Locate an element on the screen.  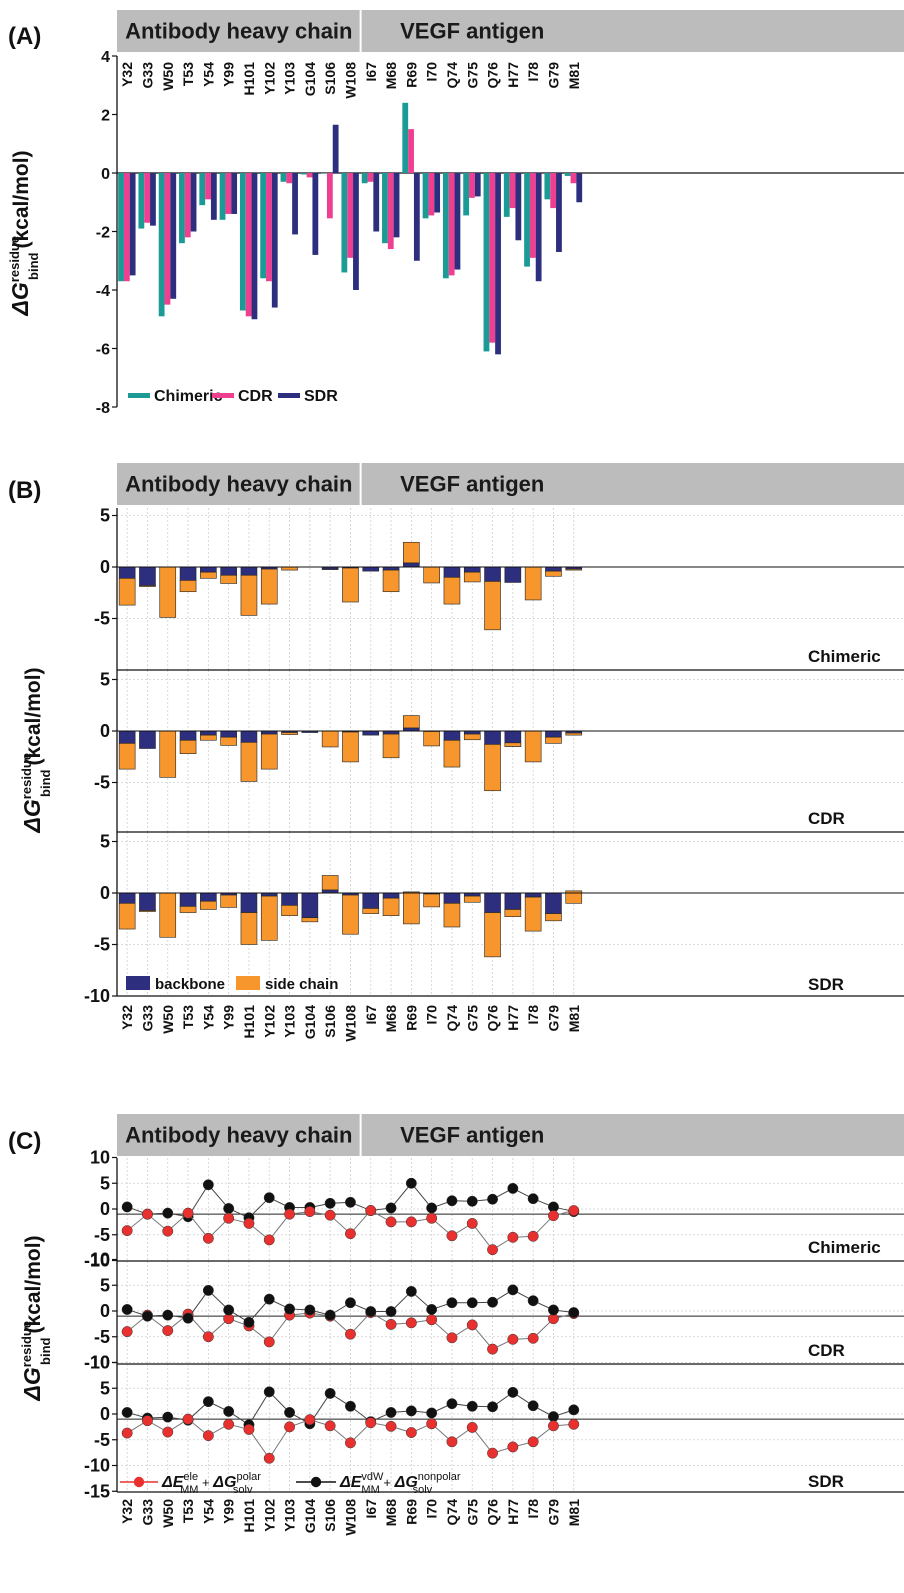
y-axis-label-symbol: ΔG is located at coordinates (32, 816).